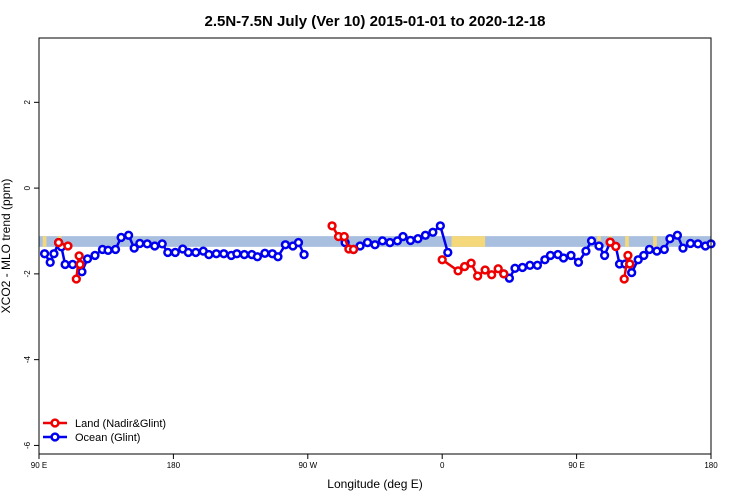 The image size is (750, 500). What do you see at coordinates (442, 465) in the screenshot?
I see `x-tick-label: 0` at bounding box center [442, 465].